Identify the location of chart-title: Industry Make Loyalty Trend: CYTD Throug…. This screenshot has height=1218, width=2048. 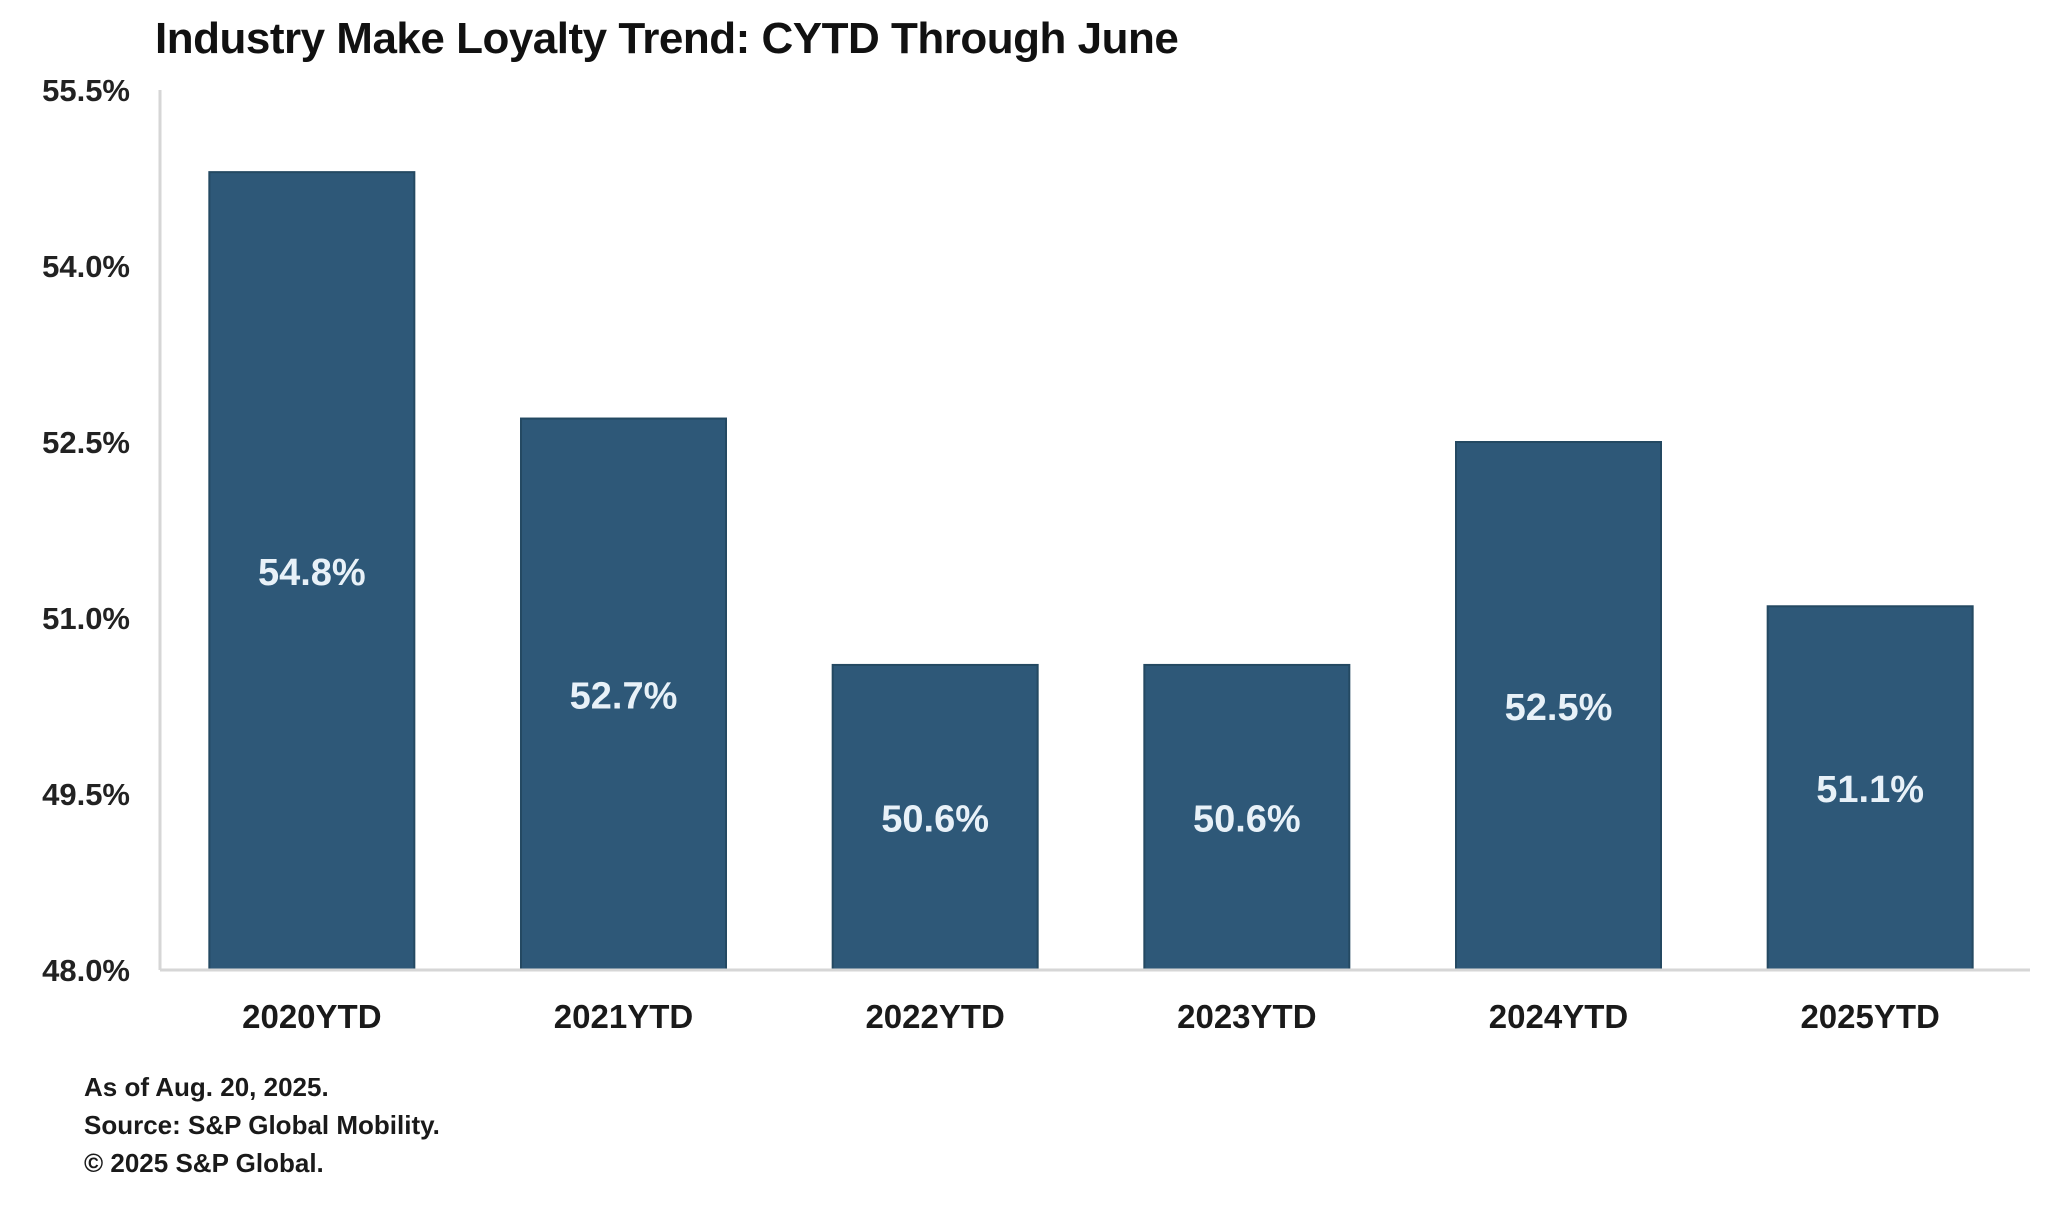
(667, 38).